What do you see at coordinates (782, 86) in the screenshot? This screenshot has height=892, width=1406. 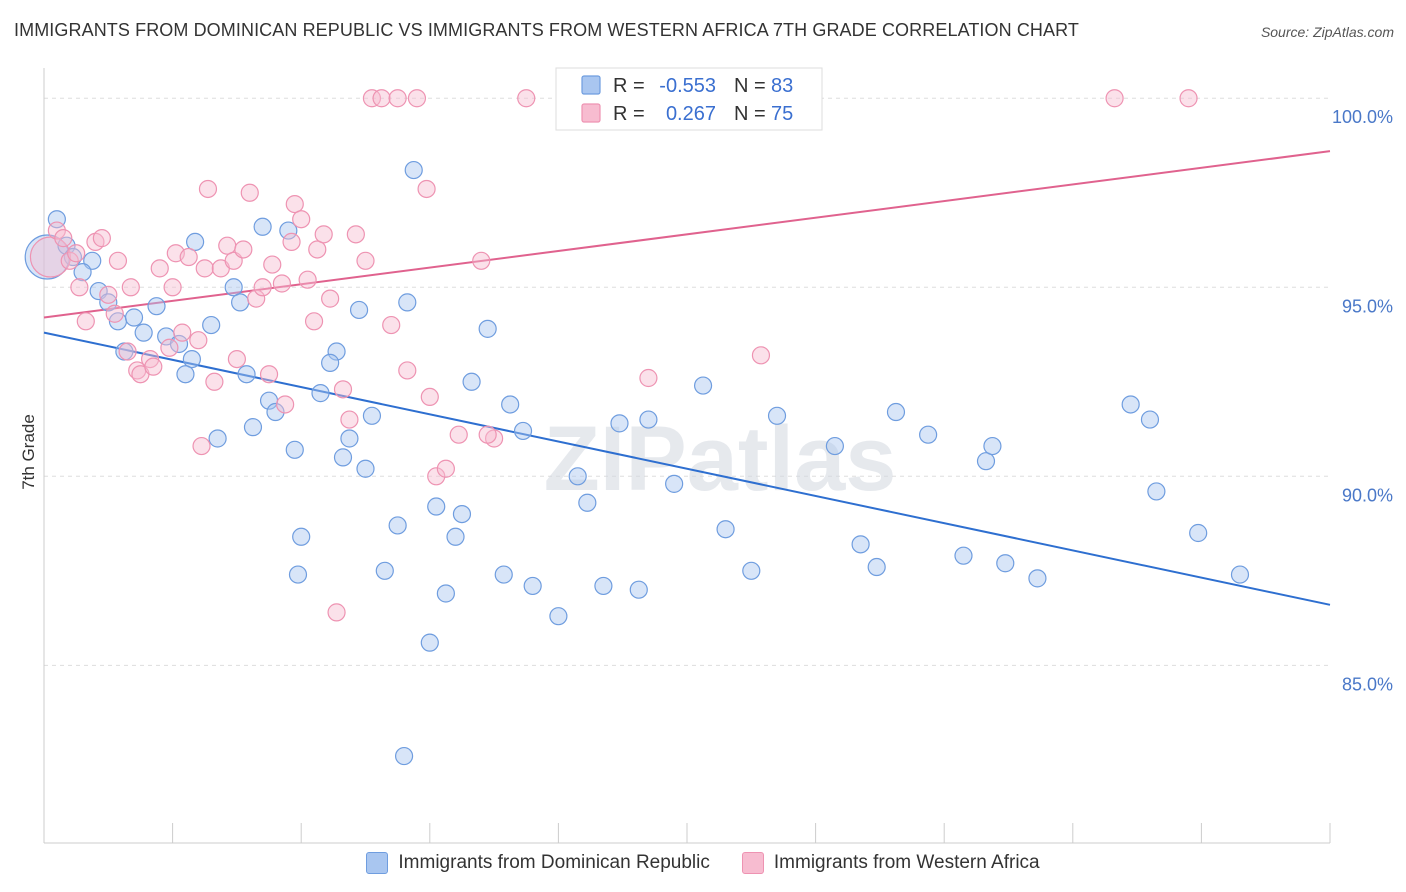 I see `legend-n-value-blue: 83` at bounding box center [782, 86].